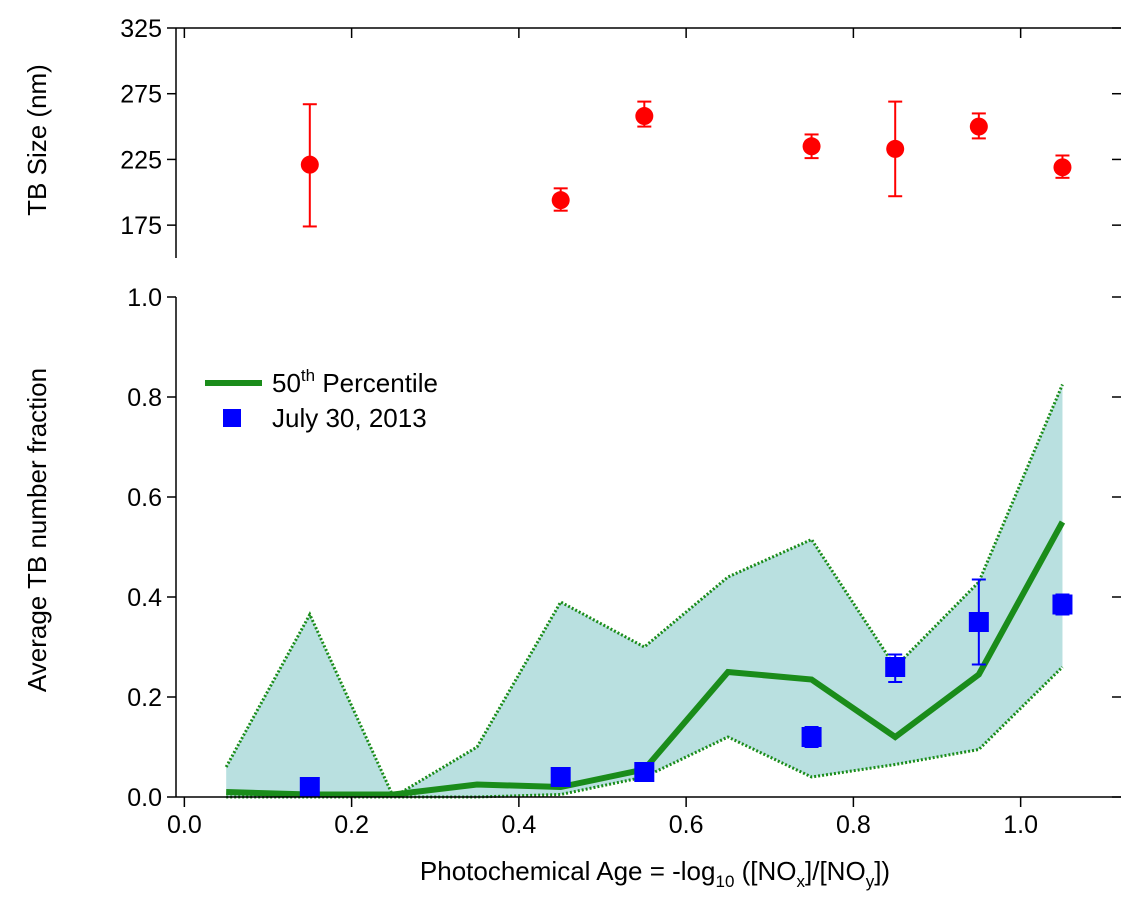 The height and width of the screenshot is (915, 1130). I want to click on bottom-y-tick-label: 0.4, so click(144, 598).